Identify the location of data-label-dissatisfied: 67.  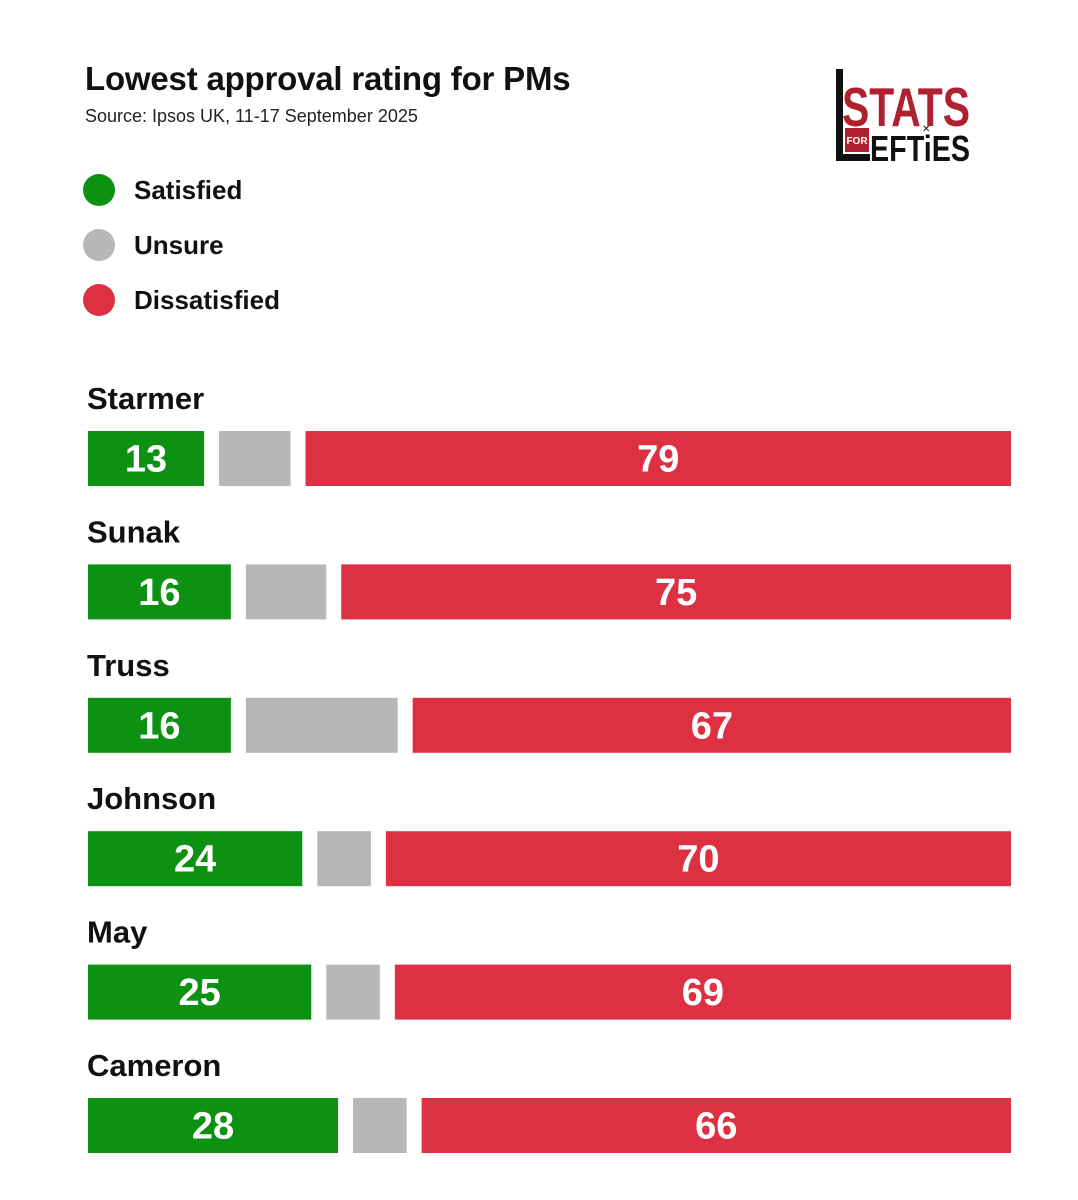
(712, 726).